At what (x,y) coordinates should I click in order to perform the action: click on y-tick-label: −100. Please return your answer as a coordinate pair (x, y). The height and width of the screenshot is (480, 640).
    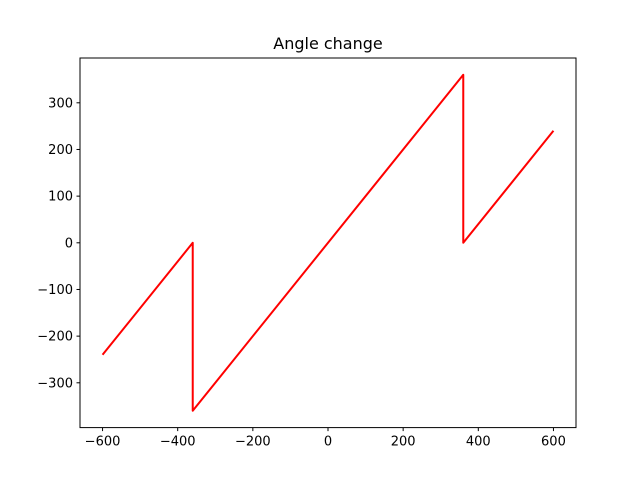
    Looking at the image, I should click on (55, 290).